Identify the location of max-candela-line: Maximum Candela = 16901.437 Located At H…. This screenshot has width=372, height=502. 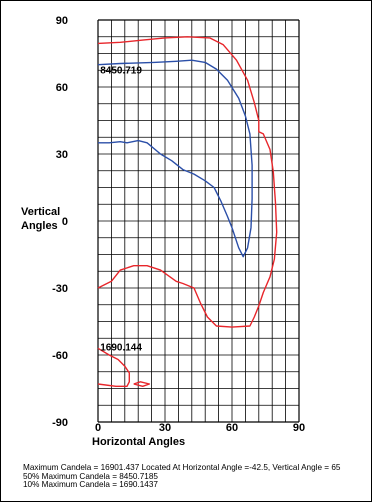
(182, 467).